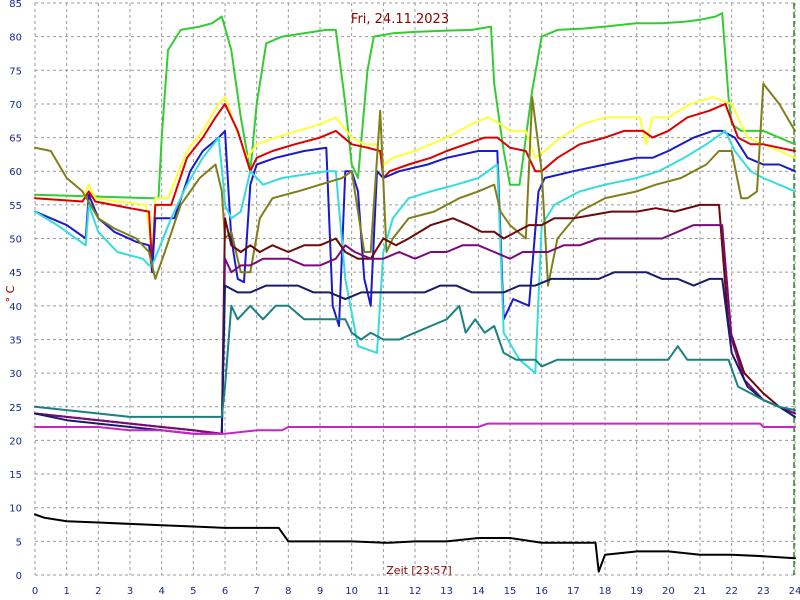 The height and width of the screenshot is (600, 800). Describe the element at coordinates (15, 172) in the screenshot. I see `y-tick-label: 60` at that location.